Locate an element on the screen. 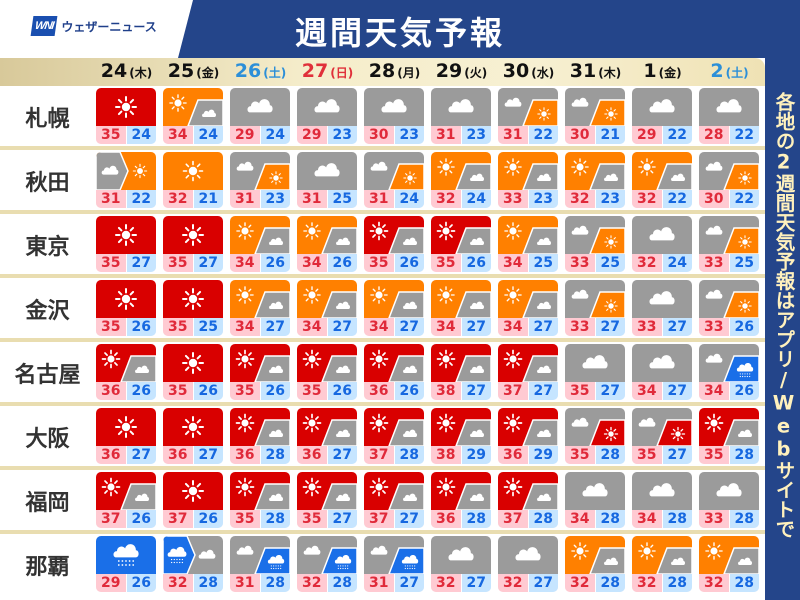 The width and height of the screenshot is (800, 600). temperature-row: 37 28 is located at coordinates (528, 519).